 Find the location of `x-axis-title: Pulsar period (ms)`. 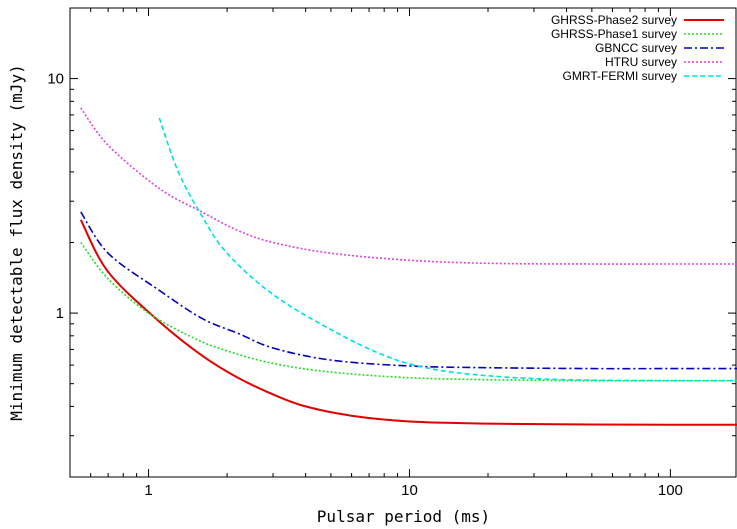

x-axis-title: Pulsar period (ms) is located at coordinates (403, 516).